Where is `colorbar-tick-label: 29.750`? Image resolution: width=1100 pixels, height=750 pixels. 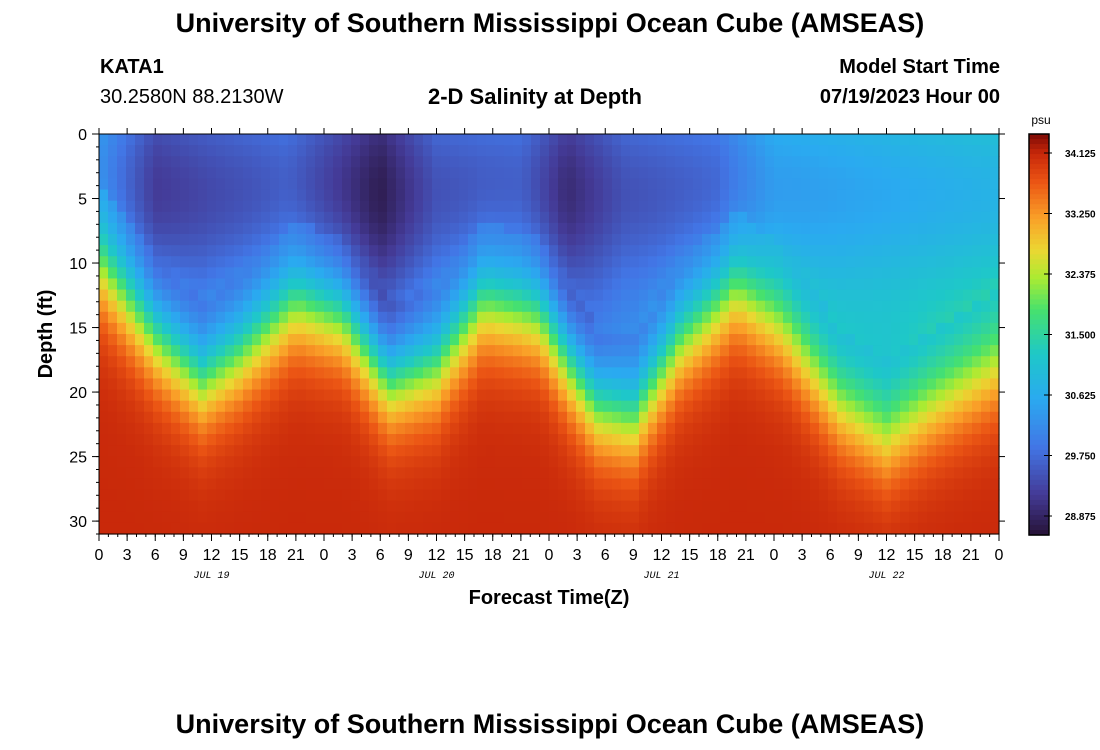
colorbar-tick-label: 29.750 is located at coordinates (1080, 456).